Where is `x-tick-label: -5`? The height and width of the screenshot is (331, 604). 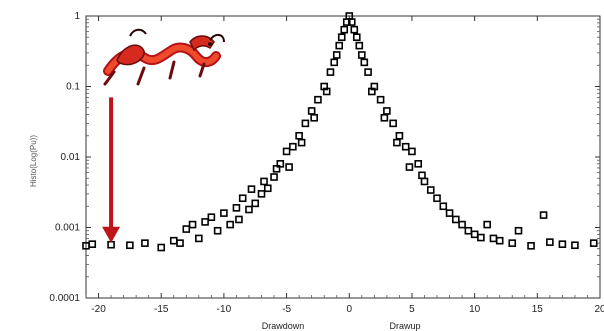
x-tick-label: -5 is located at coordinates (286, 309).